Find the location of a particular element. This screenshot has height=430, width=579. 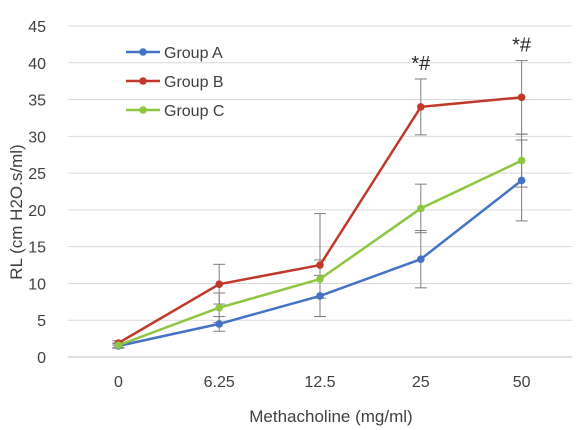

x-tick-label: 25 is located at coordinates (421, 382).